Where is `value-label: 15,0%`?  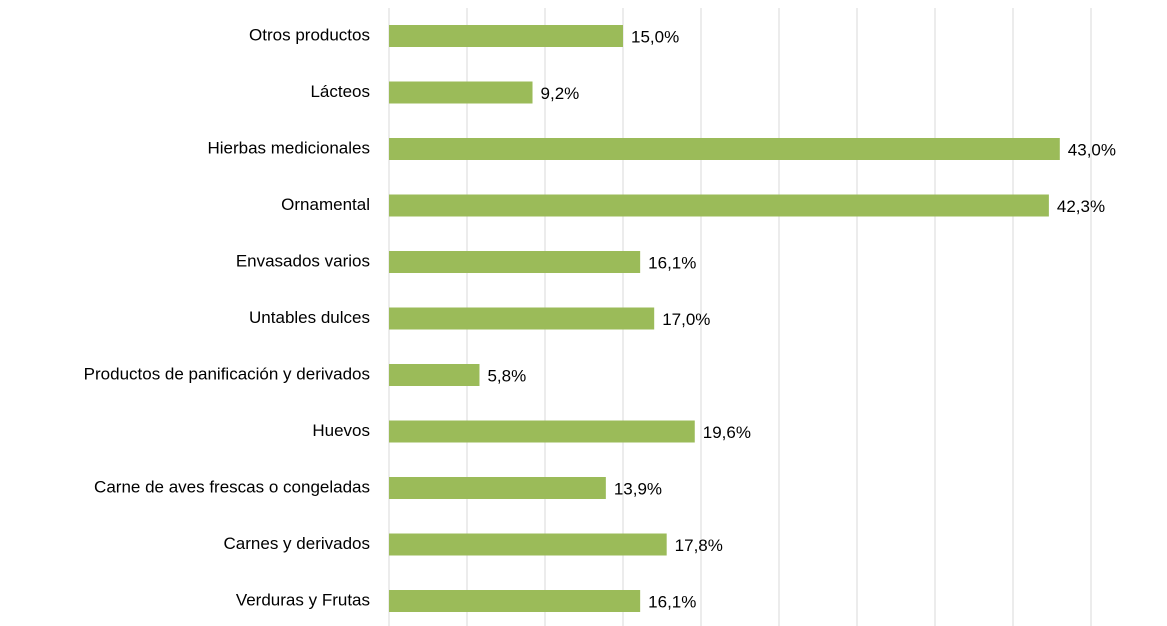
value-label: 15,0% is located at coordinates (655, 36).